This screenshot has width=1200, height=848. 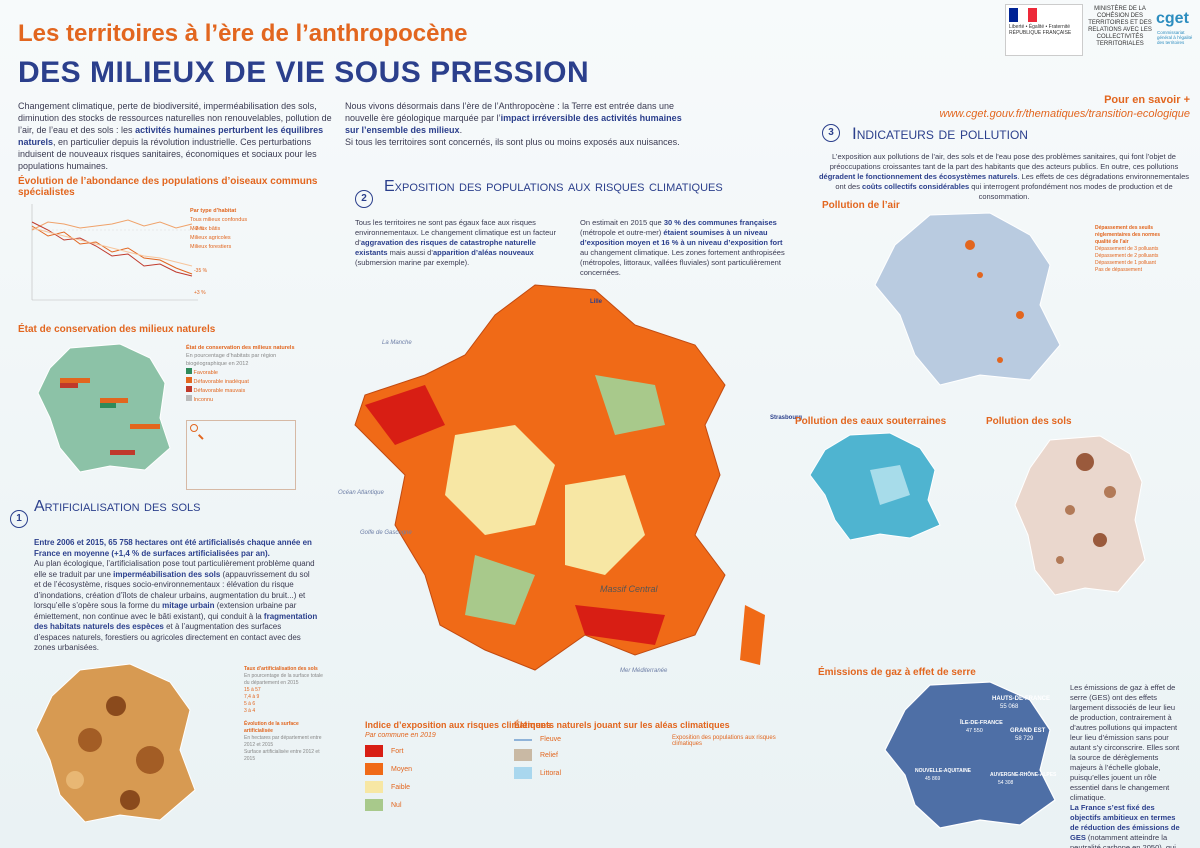 I want to click on french-flag-icon, so click(x=1023, y=15).